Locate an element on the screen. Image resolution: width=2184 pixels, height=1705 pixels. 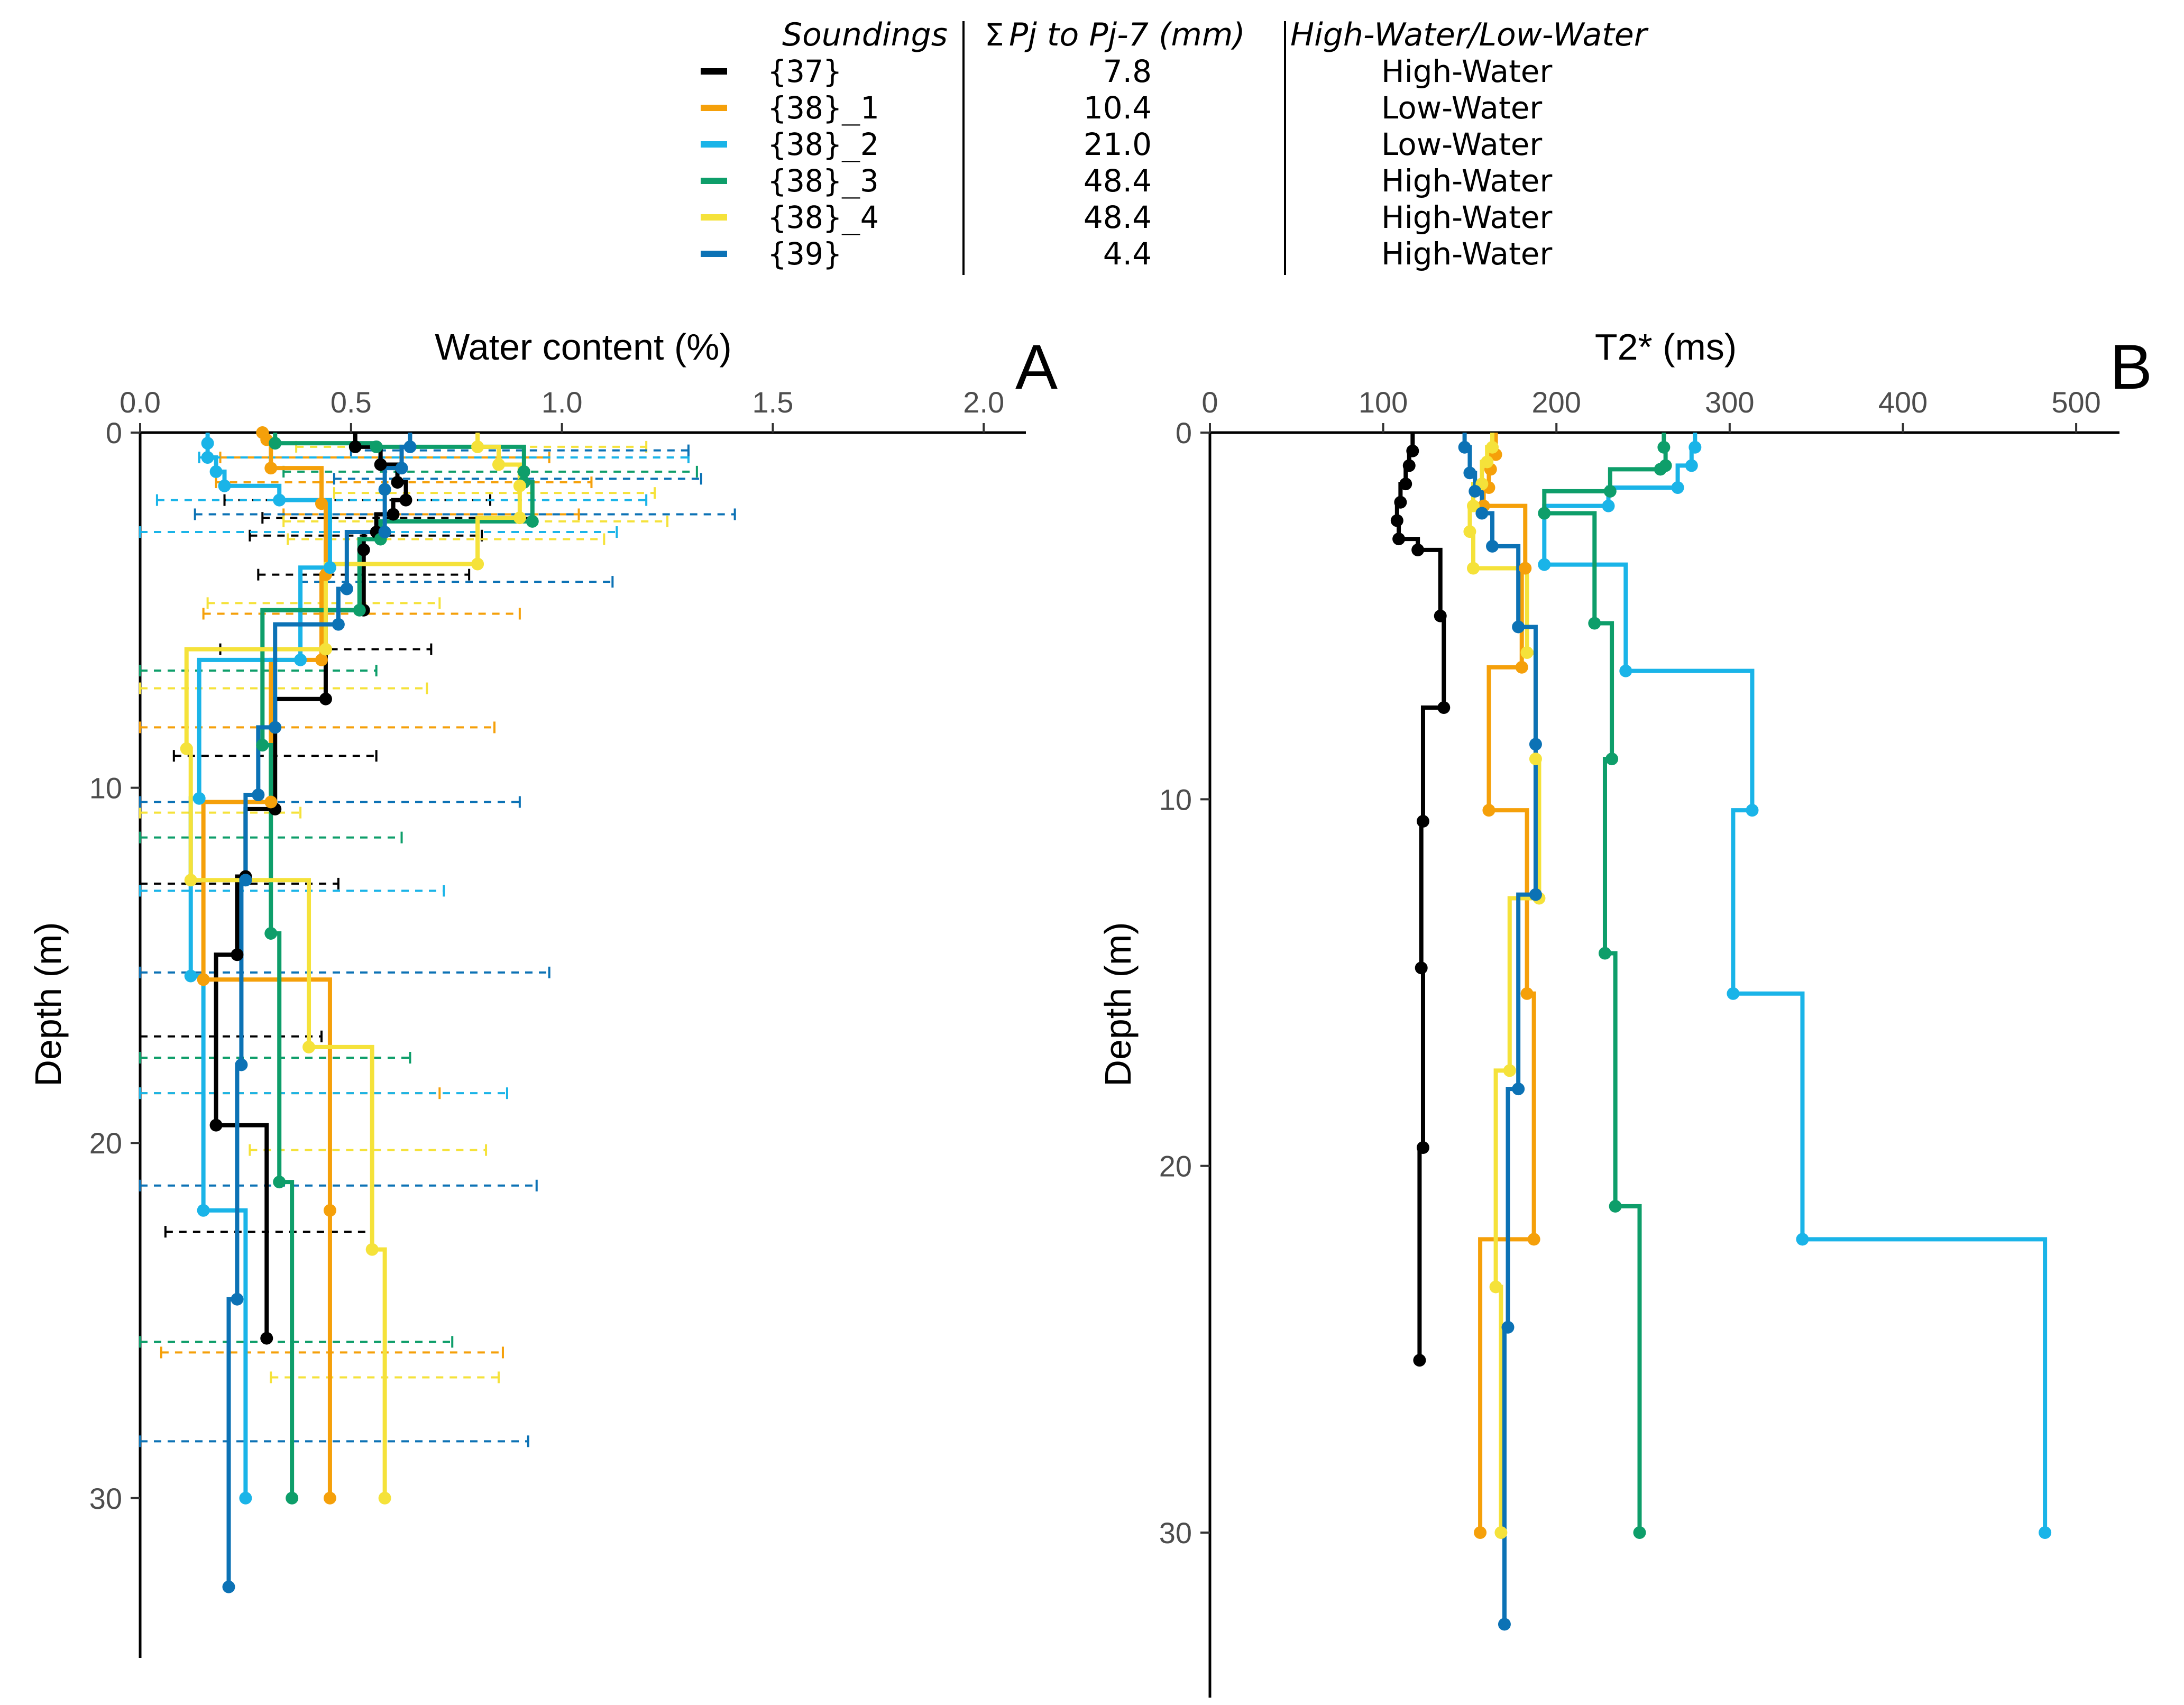
y-tick-label: 0 is located at coordinates (1184, 433).